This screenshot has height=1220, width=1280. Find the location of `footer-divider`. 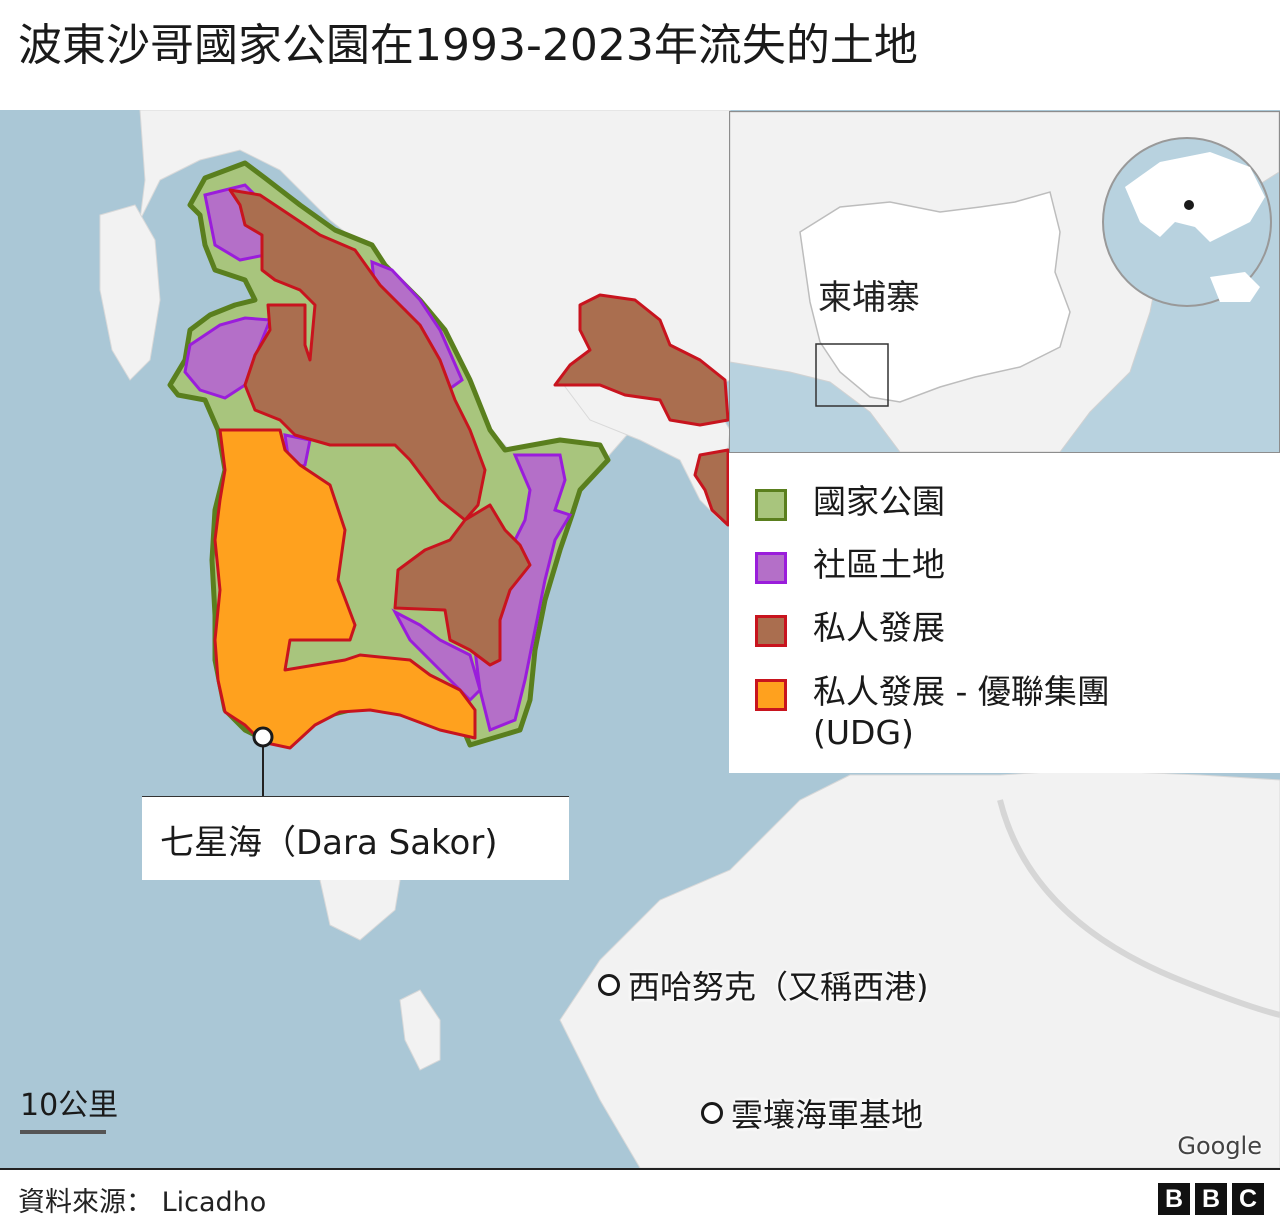

footer-divider is located at coordinates (640, 1169).